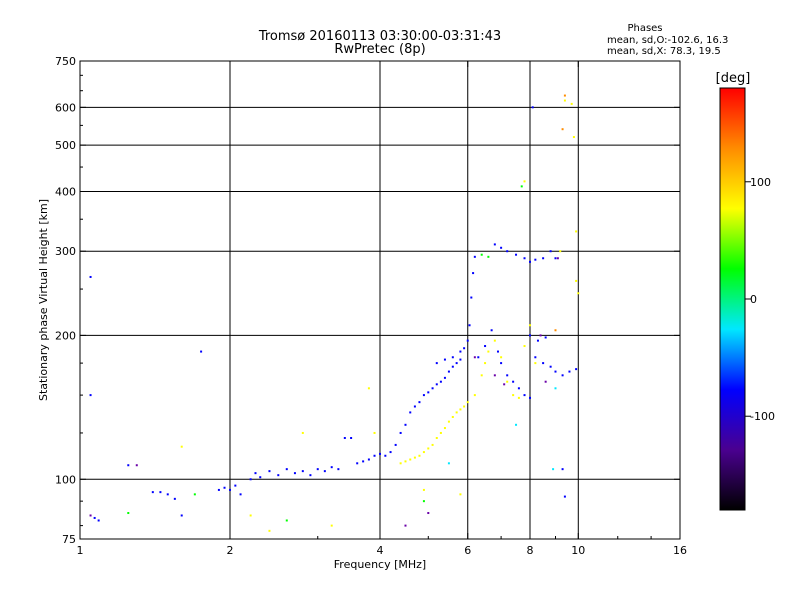 The width and height of the screenshot is (800, 600). Describe the element at coordinates (69, 539) in the screenshot. I see `y-tick-label: 75` at that location.